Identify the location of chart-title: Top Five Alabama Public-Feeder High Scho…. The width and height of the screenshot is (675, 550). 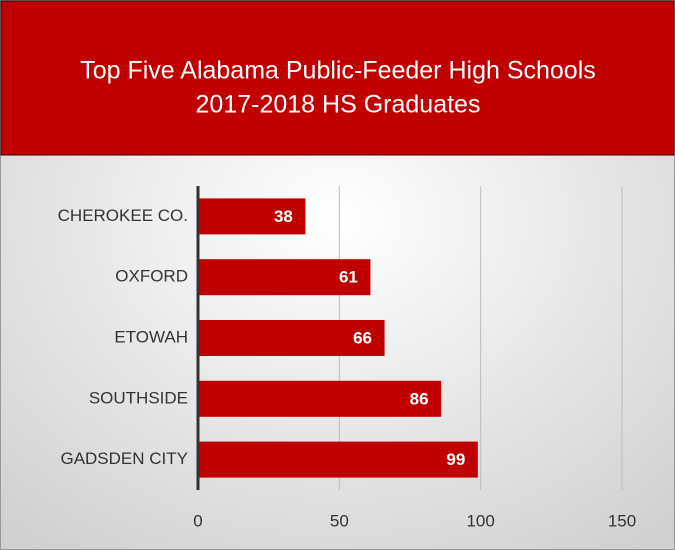
(338, 71).